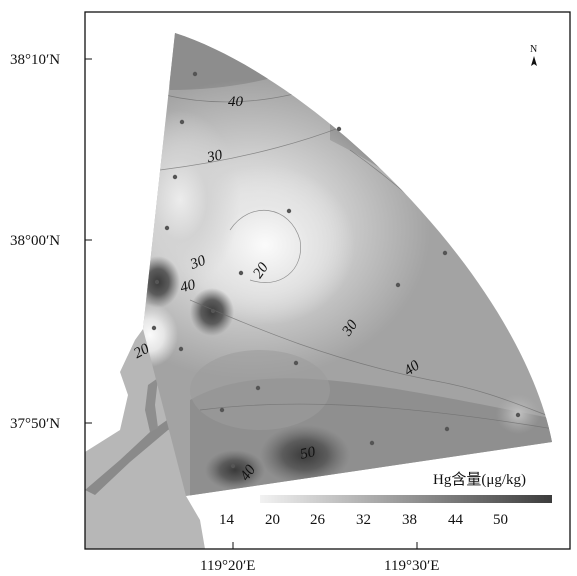  What do you see at coordinates (479, 479) in the screenshot?
I see `legend-title: Hg含量(μg/kg)` at bounding box center [479, 479].